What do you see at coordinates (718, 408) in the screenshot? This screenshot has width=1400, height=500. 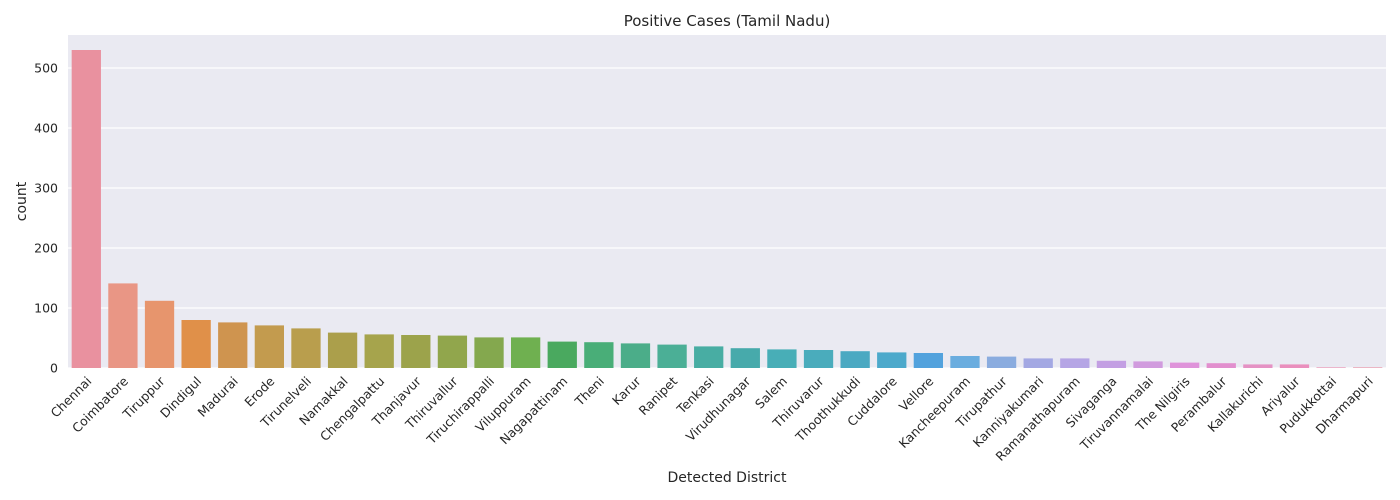 I see `x-tick-label: Virudhunagar` at bounding box center [718, 408].